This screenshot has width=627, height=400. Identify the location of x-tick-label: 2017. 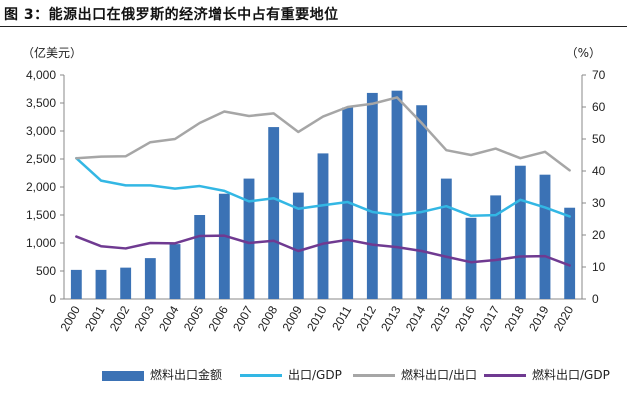
(490, 318).